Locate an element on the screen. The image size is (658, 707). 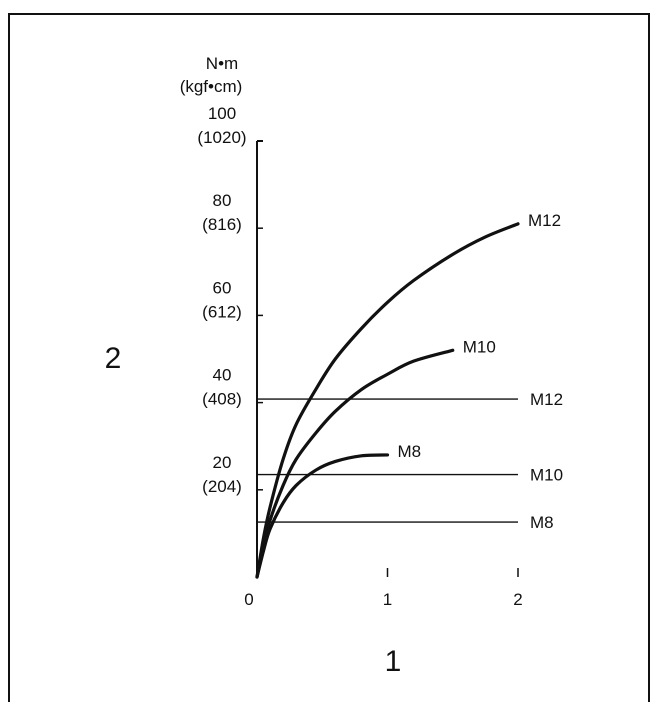
y-tick-sublabel-80: (816) is located at coordinates (222, 224).